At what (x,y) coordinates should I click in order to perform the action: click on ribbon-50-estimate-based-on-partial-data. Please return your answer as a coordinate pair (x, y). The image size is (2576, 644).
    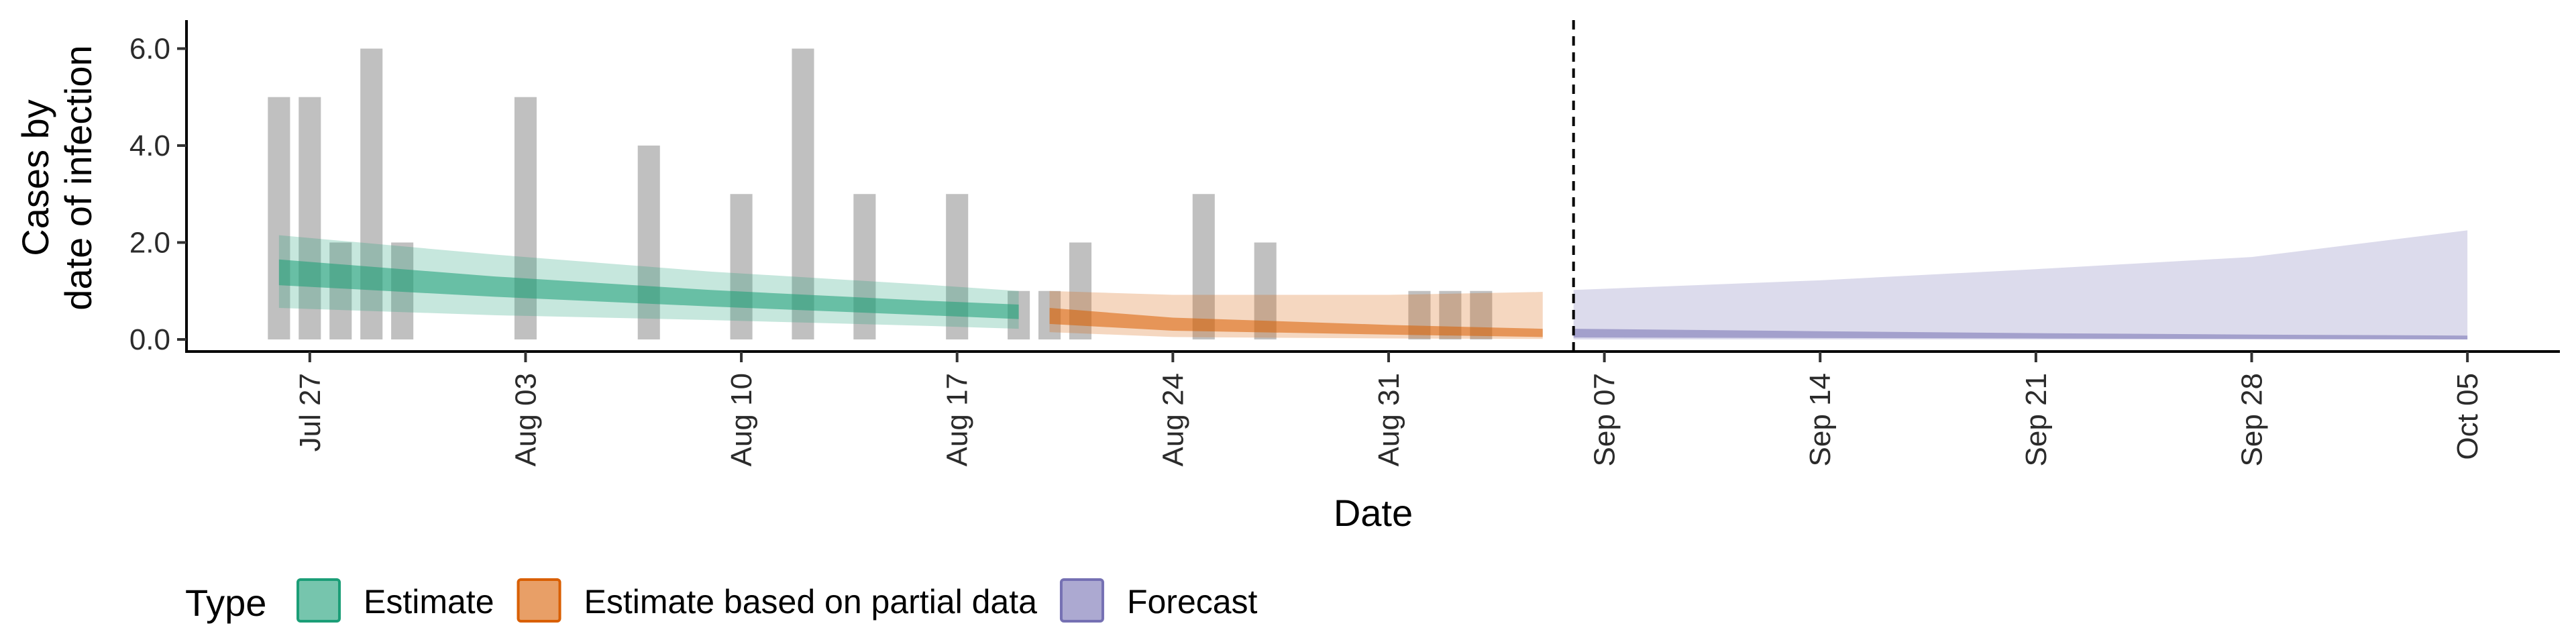
    Looking at the image, I should click on (1296, 322).